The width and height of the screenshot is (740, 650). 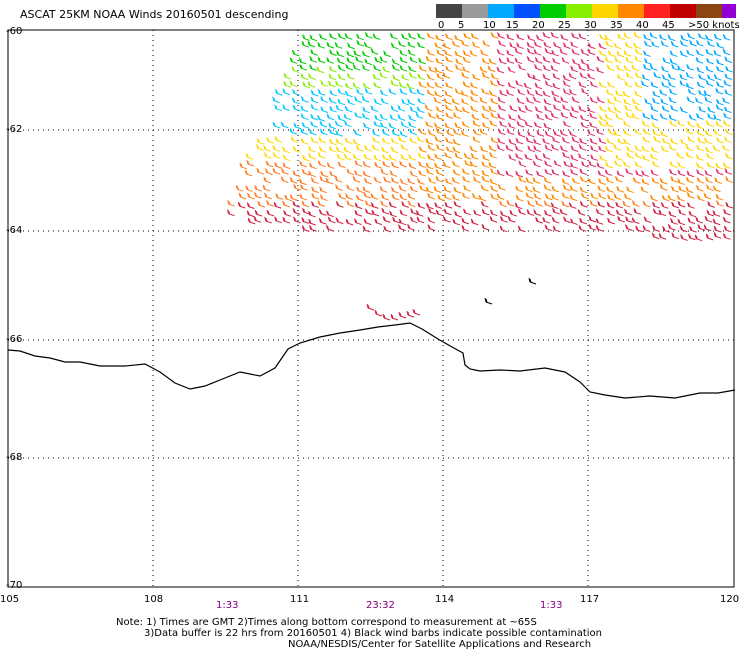 What do you see at coordinates (590, 599) in the screenshot?
I see `lon-label: 117` at bounding box center [590, 599].